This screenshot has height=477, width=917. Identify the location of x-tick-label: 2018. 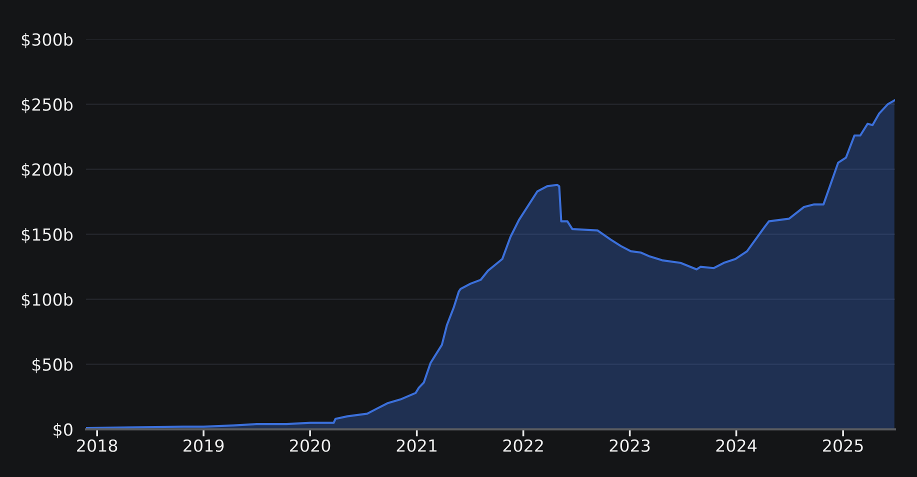
(97, 445).